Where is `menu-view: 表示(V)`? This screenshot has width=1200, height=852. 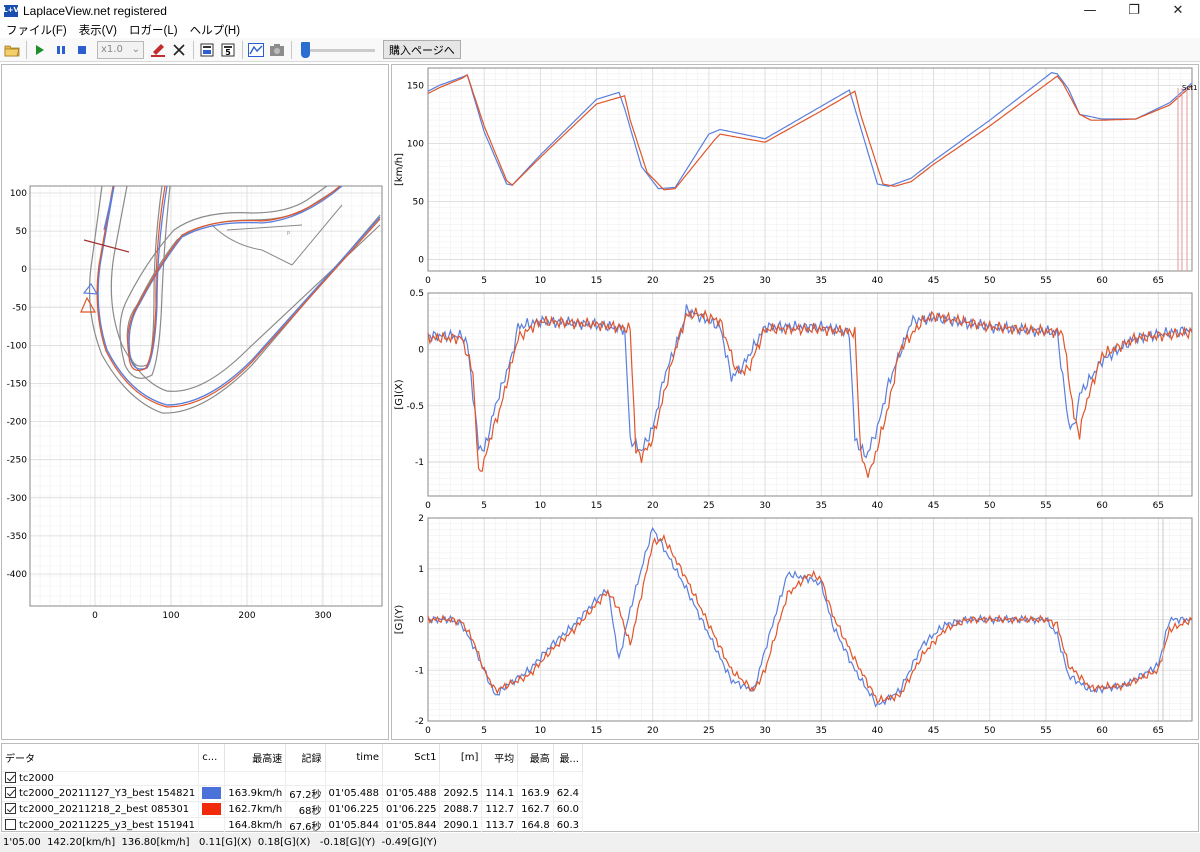 menu-view: 表示(V) is located at coordinates (98, 30).